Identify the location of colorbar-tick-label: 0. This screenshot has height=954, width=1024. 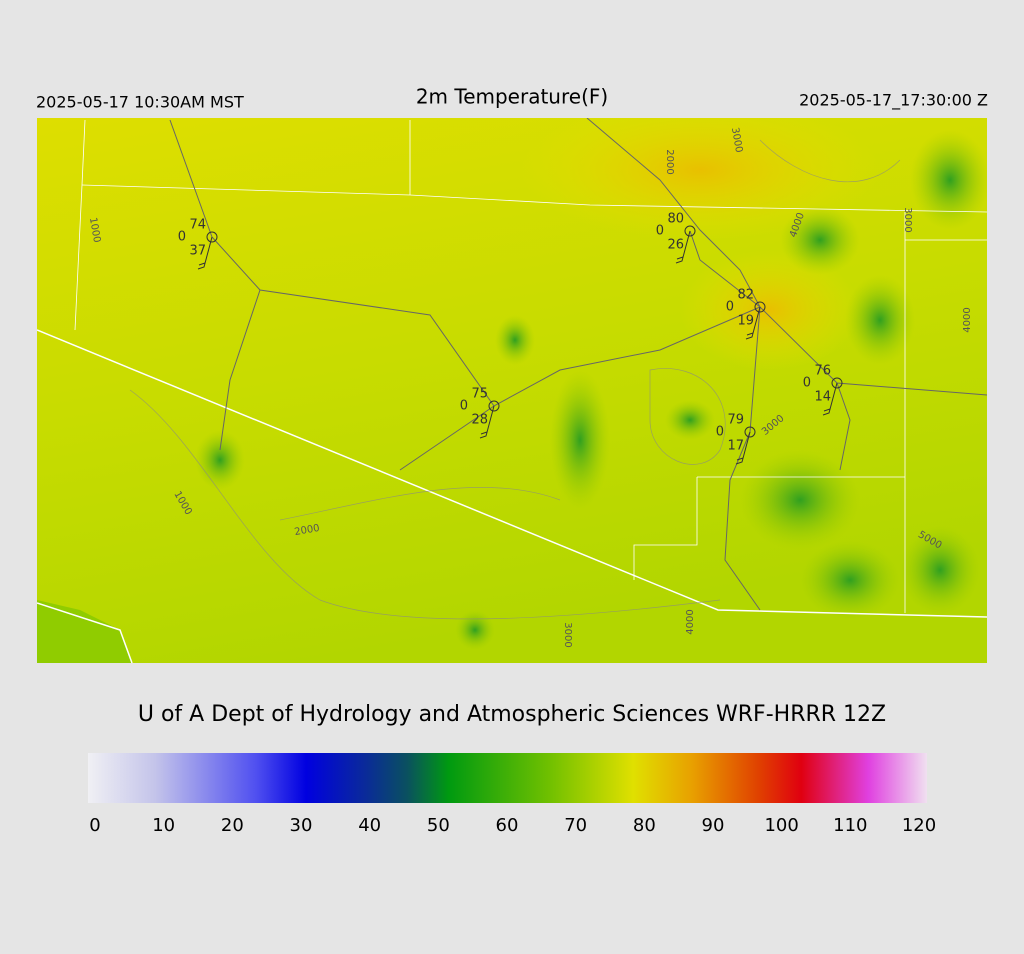
(94, 825).